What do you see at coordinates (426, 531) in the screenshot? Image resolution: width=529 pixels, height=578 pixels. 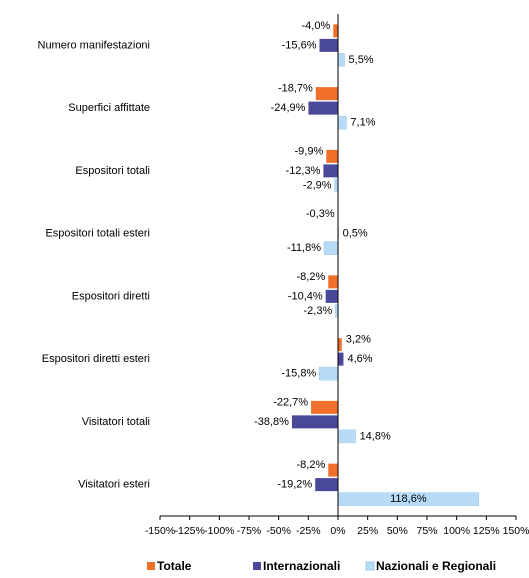 I see `x-tick-label: 75%` at bounding box center [426, 531].